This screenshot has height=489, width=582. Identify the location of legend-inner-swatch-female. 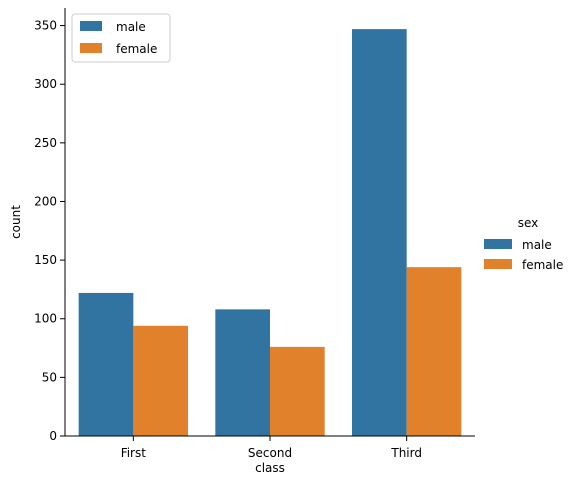
(91, 48).